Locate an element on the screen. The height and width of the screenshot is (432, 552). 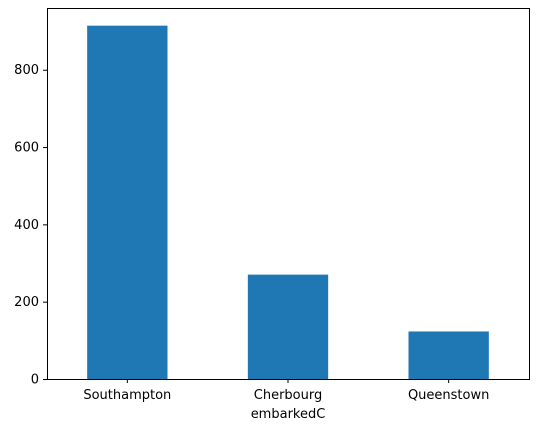
x-axis-ticks: Southampton Cherbourg Queenstown is located at coordinates (286, 391).